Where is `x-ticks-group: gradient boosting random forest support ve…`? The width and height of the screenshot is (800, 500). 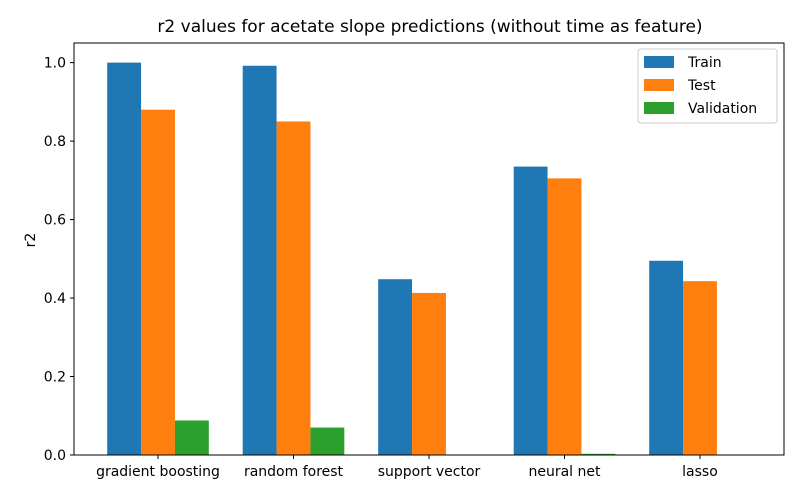
x-ticks-group: gradient boosting random forest support ve… is located at coordinates (407, 467).